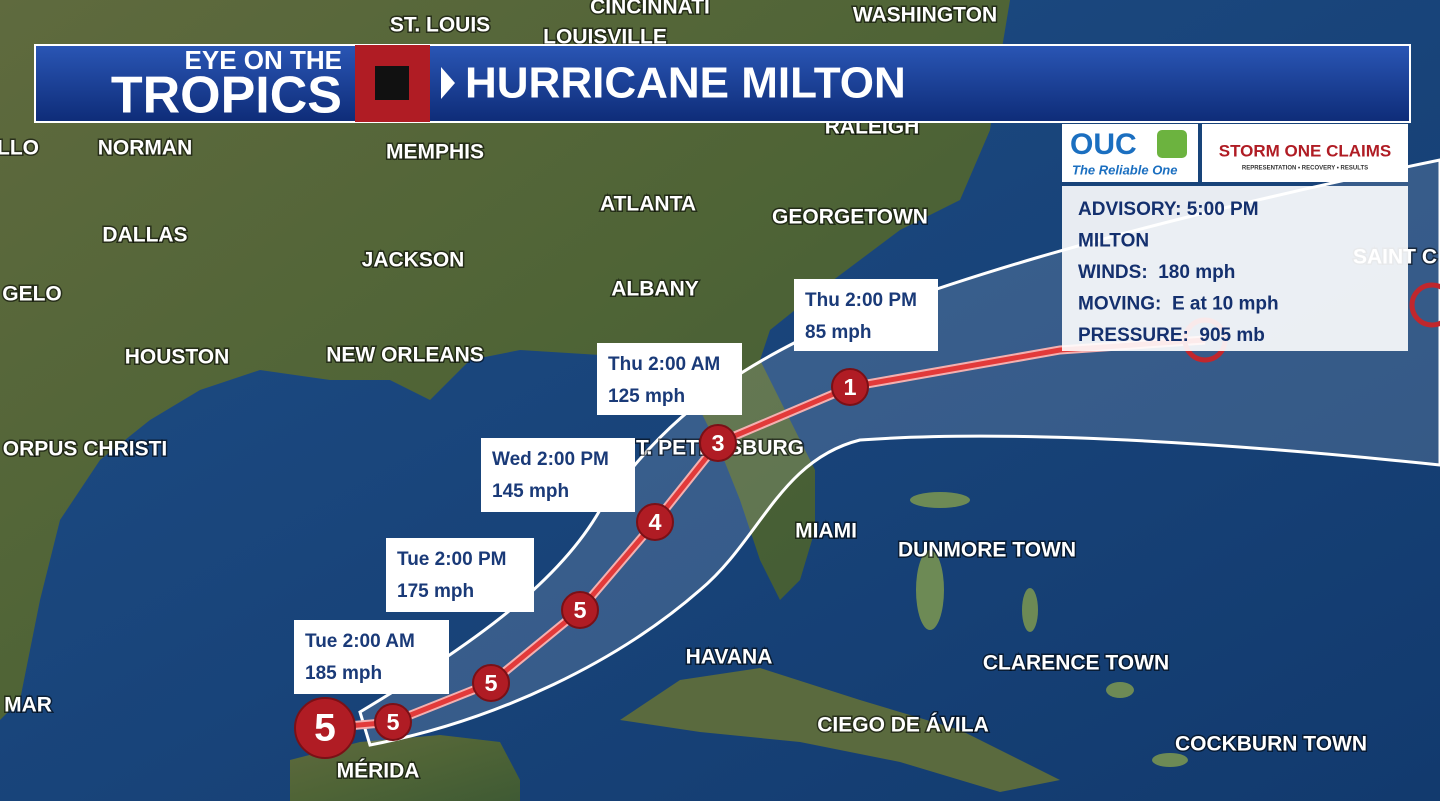  I want to click on storm-category: 3, so click(717, 443).